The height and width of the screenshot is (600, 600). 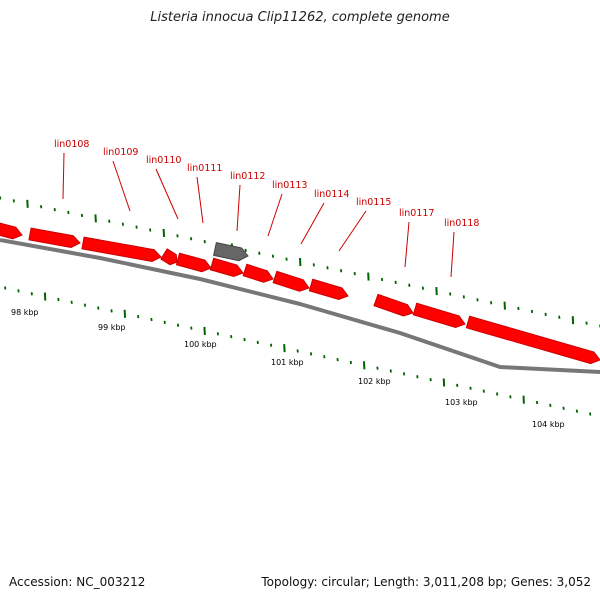 I want to click on scale-label: 103 kbp, so click(x=461, y=402).